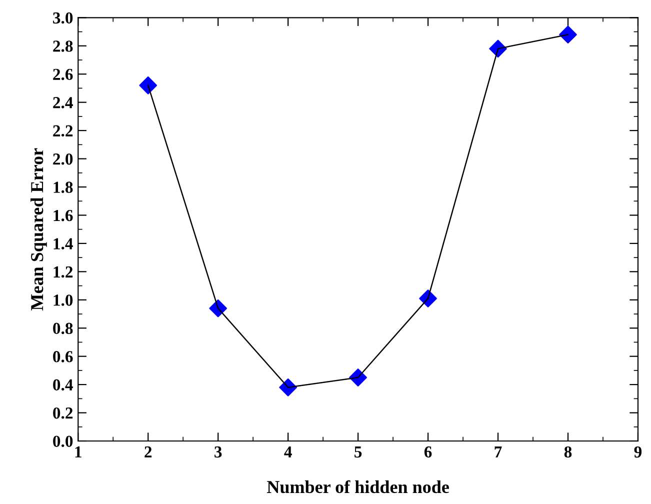 The width and height of the screenshot is (651, 504). I want to click on x-tick-label: 8, so click(568, 452).